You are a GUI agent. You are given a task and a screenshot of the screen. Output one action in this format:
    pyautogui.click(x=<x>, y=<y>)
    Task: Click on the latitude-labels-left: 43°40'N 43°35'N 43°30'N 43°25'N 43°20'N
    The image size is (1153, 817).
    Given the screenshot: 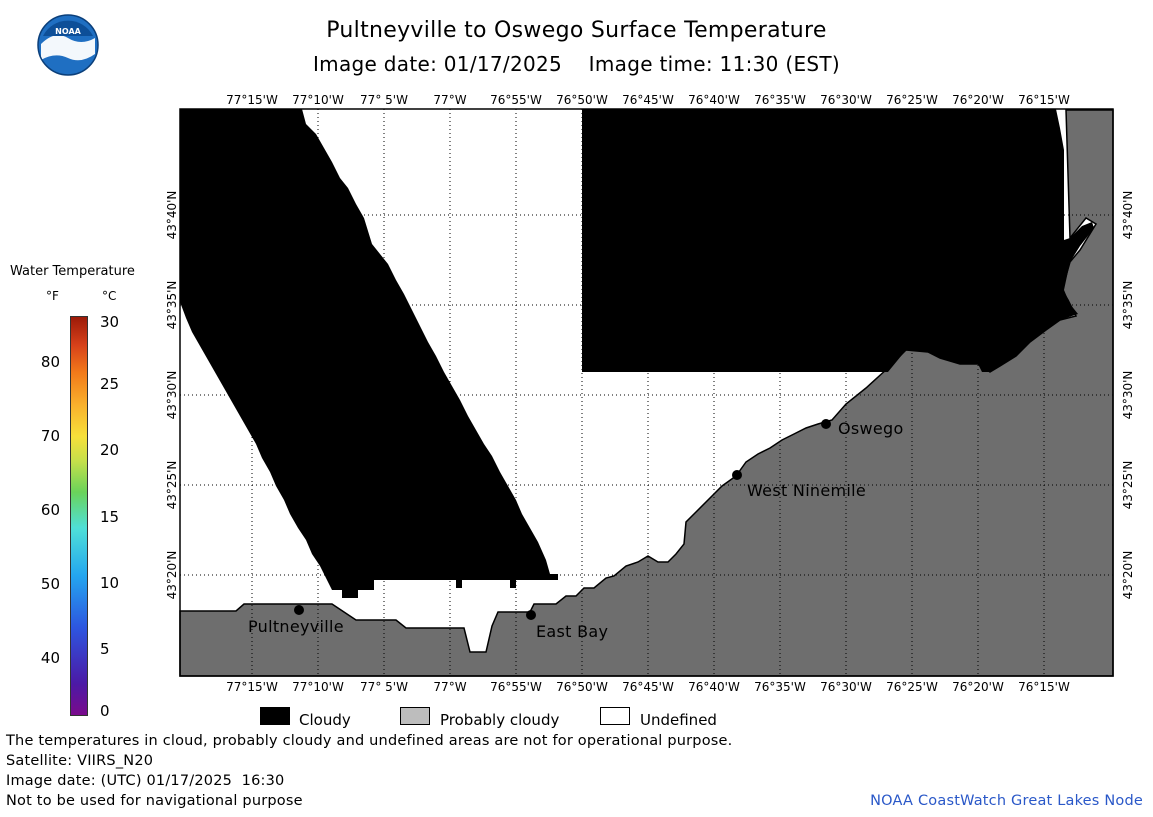 What is the action you would take?
    pyautogui.click(x=172, y=395)
    